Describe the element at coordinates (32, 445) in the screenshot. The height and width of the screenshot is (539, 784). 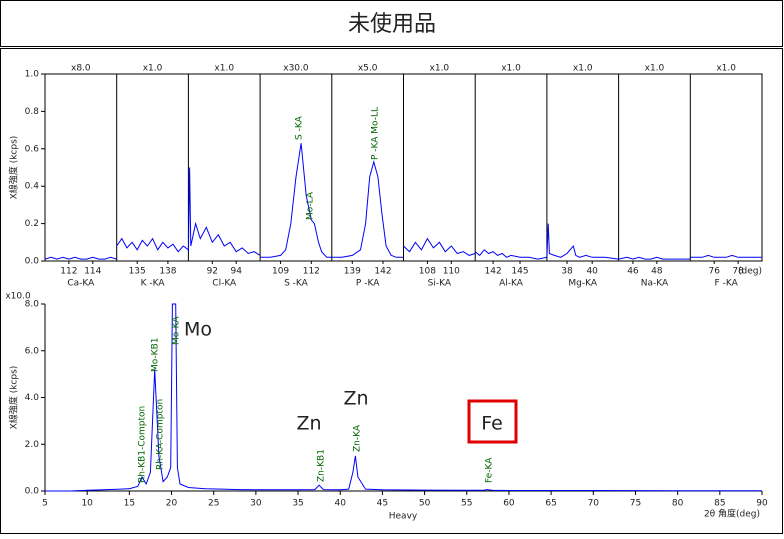
I see `y-tick-label: 2.0` at that location.